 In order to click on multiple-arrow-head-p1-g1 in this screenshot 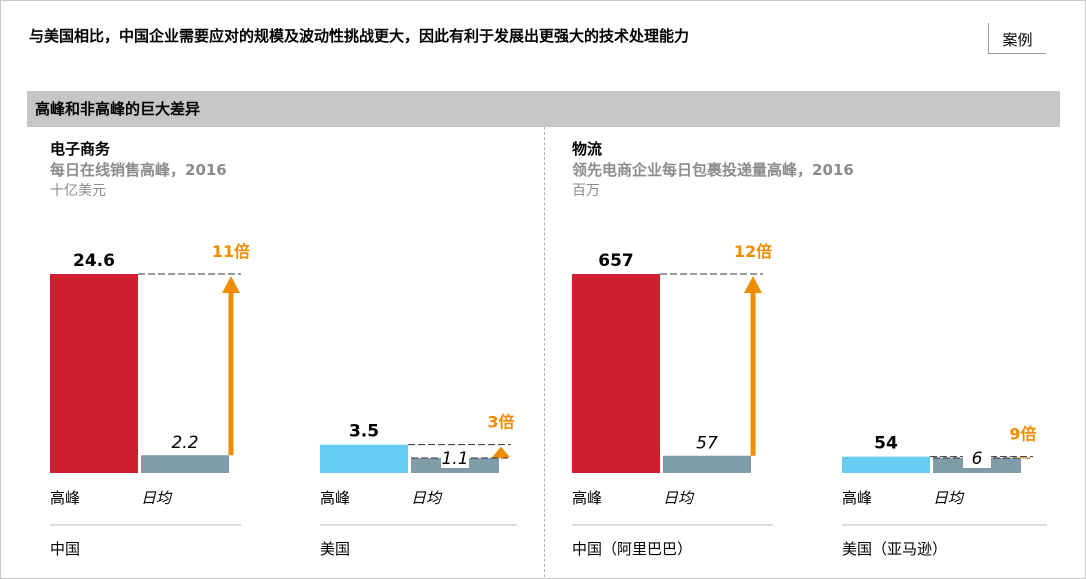, I will do `click(1023, 458)`.